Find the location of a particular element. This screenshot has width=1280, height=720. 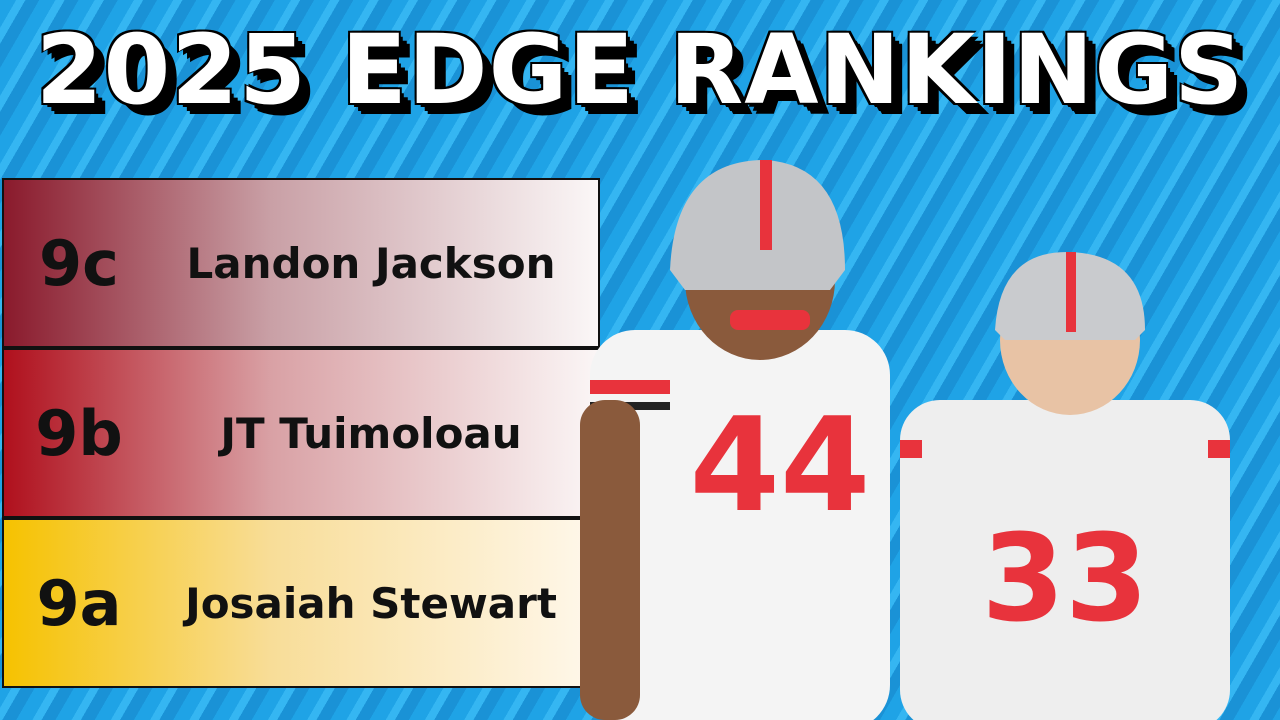

jersey-number: 44 is located at coordinates (780, 465).